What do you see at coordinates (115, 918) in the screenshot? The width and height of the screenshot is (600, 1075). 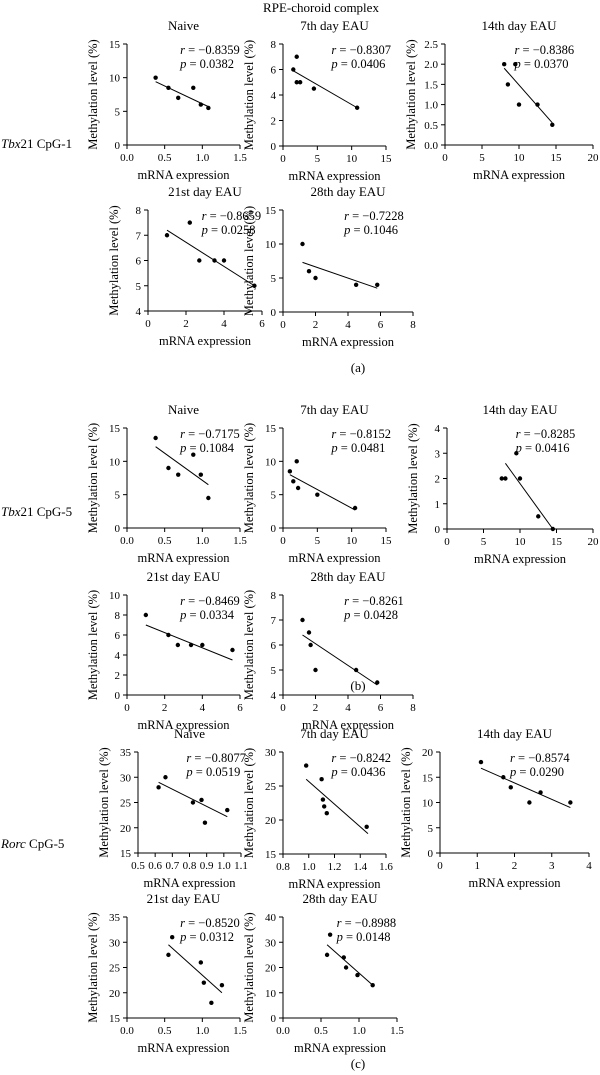 I see `y-tick-label: 35` at bounding box center [115, 918].